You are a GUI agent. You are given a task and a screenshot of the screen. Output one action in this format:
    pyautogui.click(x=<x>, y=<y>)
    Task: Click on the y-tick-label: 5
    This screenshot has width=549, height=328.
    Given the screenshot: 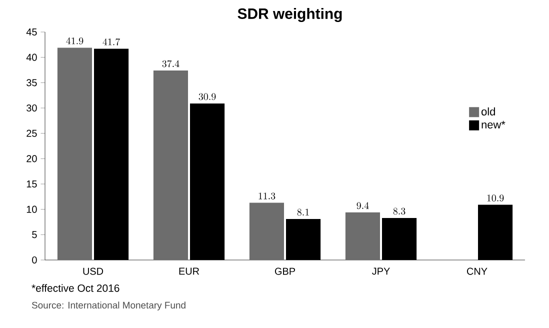 What is the action you would take?
    pyautogui.click(x=34, y=234)
    